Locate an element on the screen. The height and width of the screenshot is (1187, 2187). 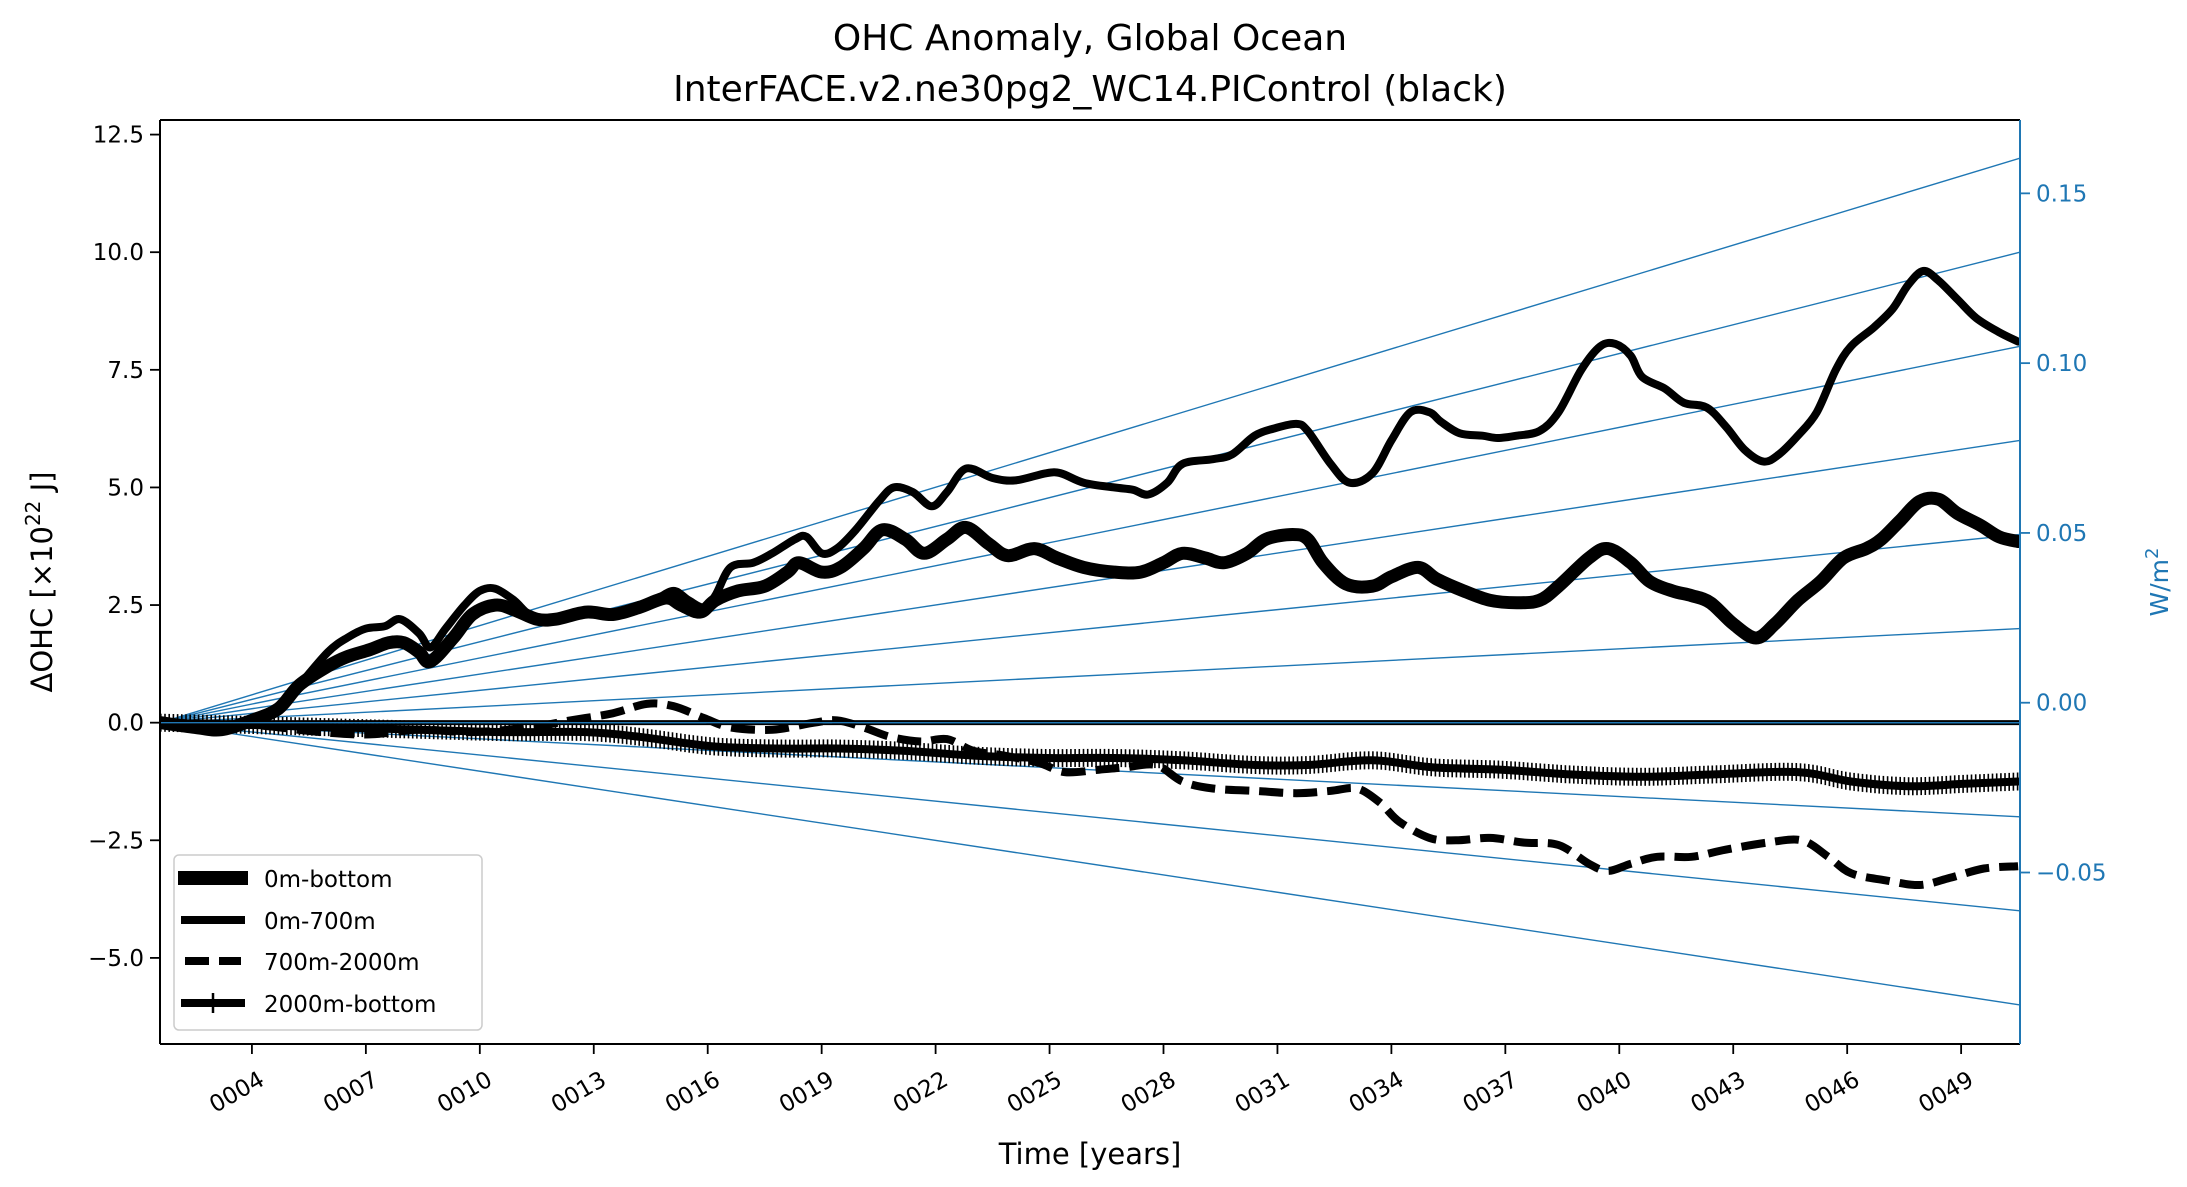
y-tick-label: −2.5 is located at coordinates (116, 841).